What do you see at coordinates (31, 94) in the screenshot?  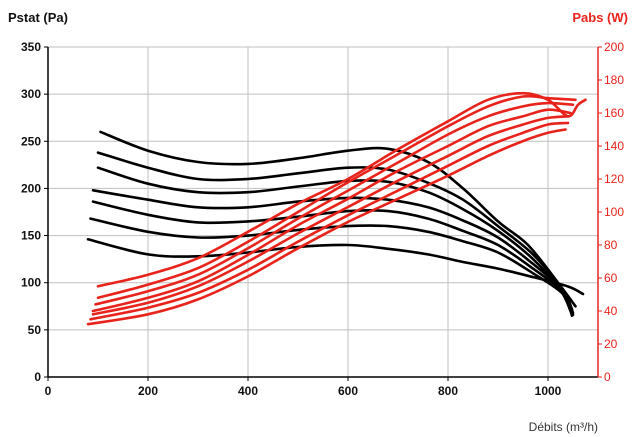 I see `left-tick-label: 300` at bounding box center [31, 94].